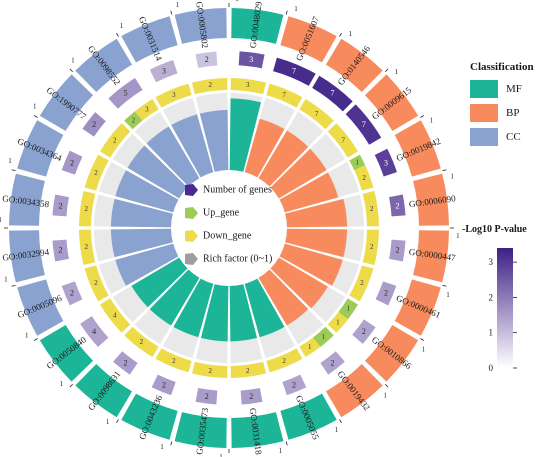  I want to click on pvalue-colorbar: -Log10 P-value 3 2 1 0, so click(494, 298).